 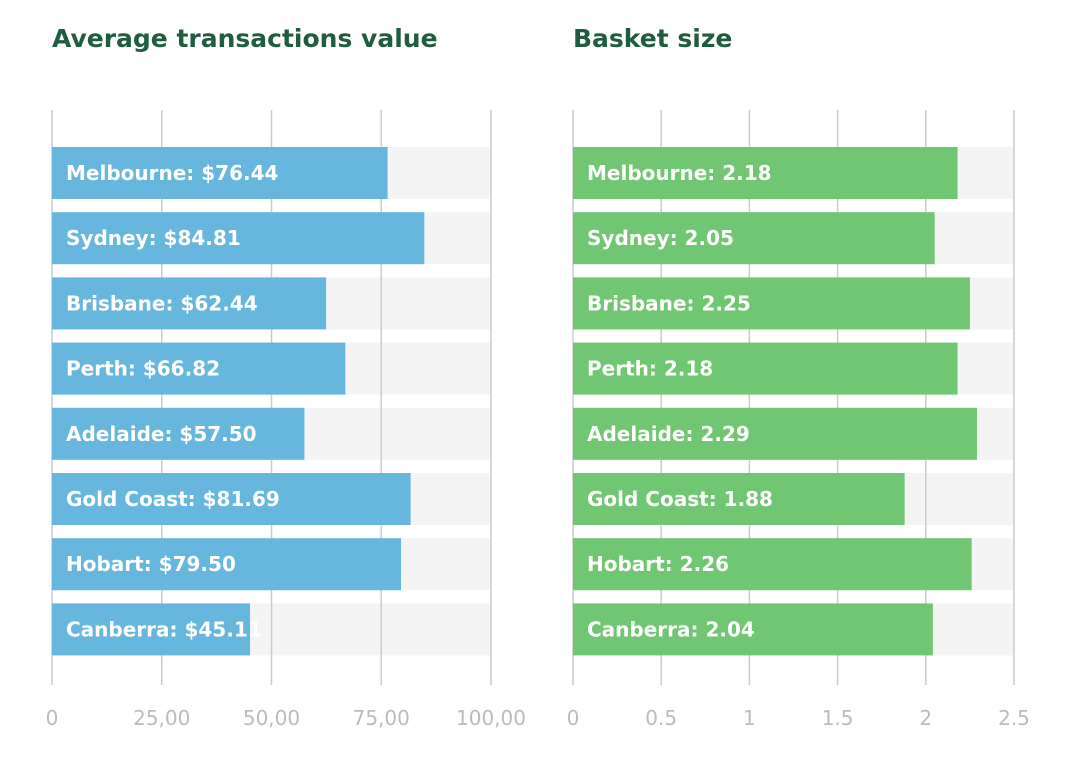 What do you see at coordinates (669, 303) in the screenshot?
I see `bar-label: Brisbane: 2.25` at bounding box center [669, 303].